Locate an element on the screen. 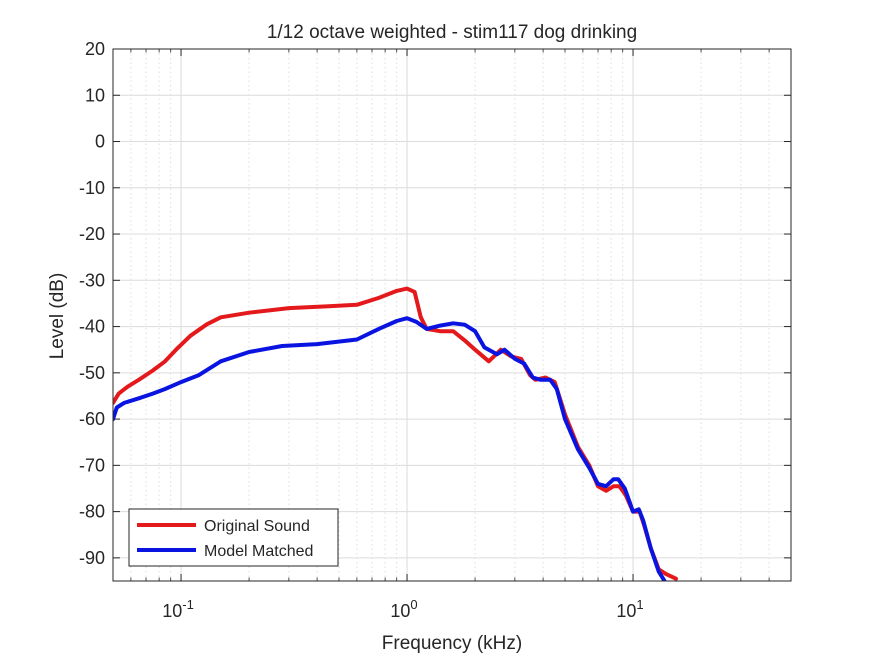 This screenshot has height=656, width=875. legend-label: Original Sound is located at coordinates (257, 526).